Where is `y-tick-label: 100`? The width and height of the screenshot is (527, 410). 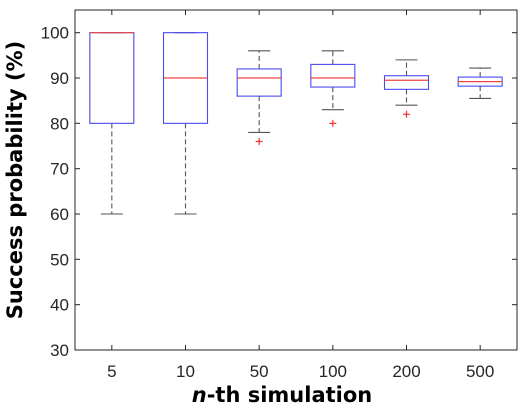 y-tick-label: 100 is located at coordinates (55, 33).